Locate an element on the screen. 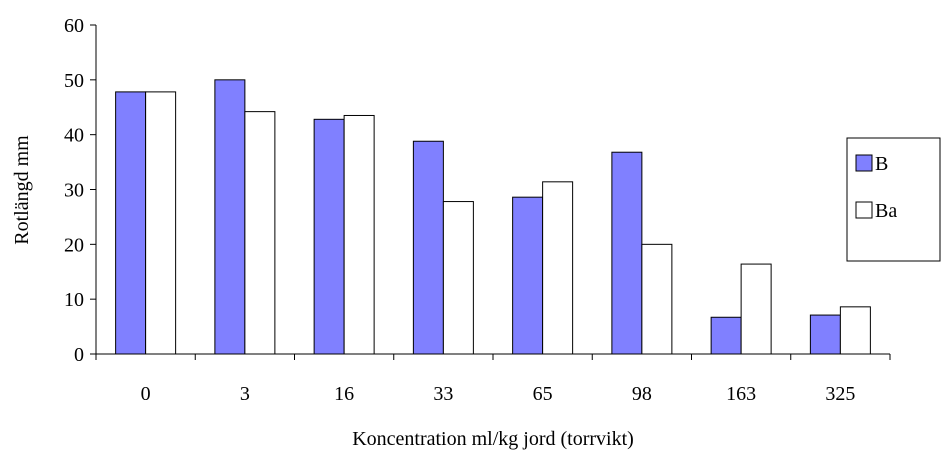 The image size is (943, 450). y-tick-label: 30 is located at coordinates (74, 191).